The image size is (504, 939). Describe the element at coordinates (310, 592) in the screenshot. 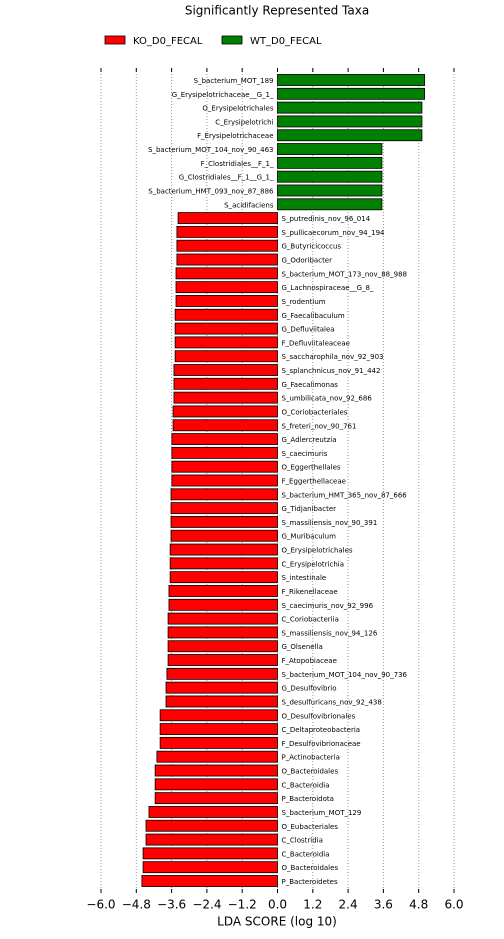

I see `category-label: F_Rikenellaceae` at that location.